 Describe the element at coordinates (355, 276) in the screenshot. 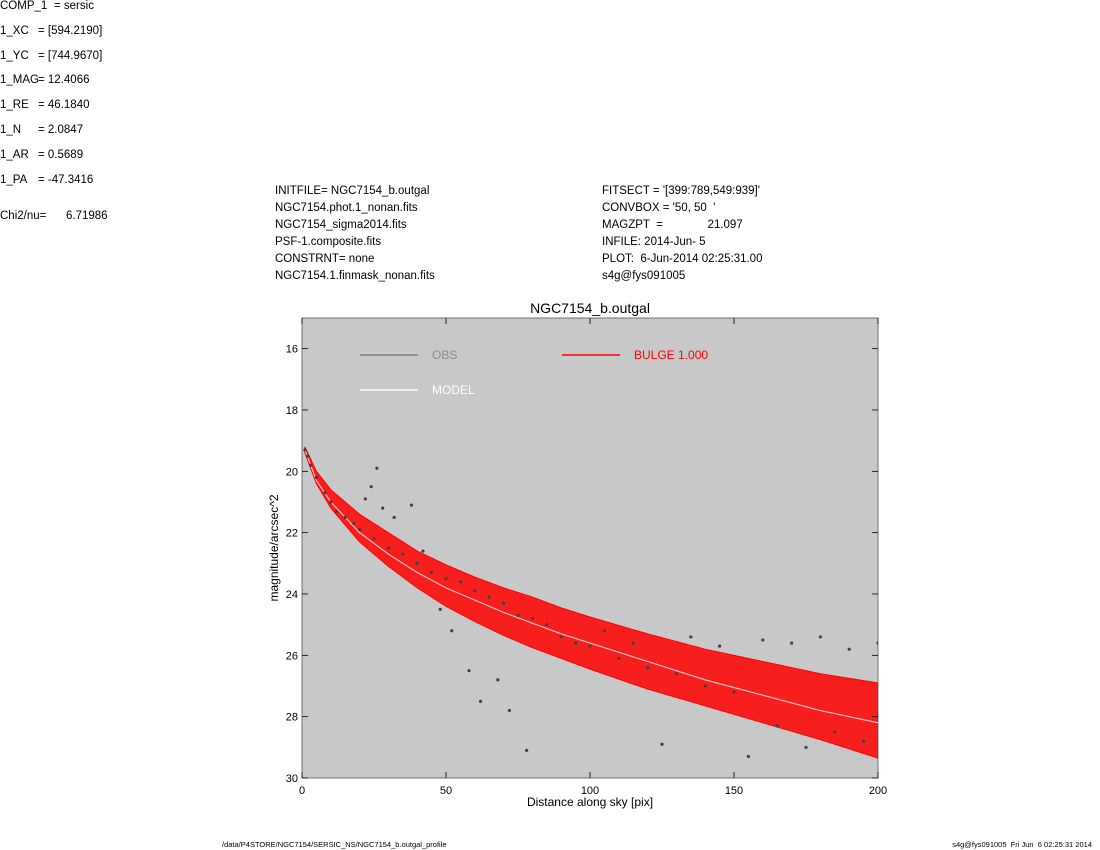

I see `file-info-line: NGC7154.1.finmask_nonan.fits` at that location.